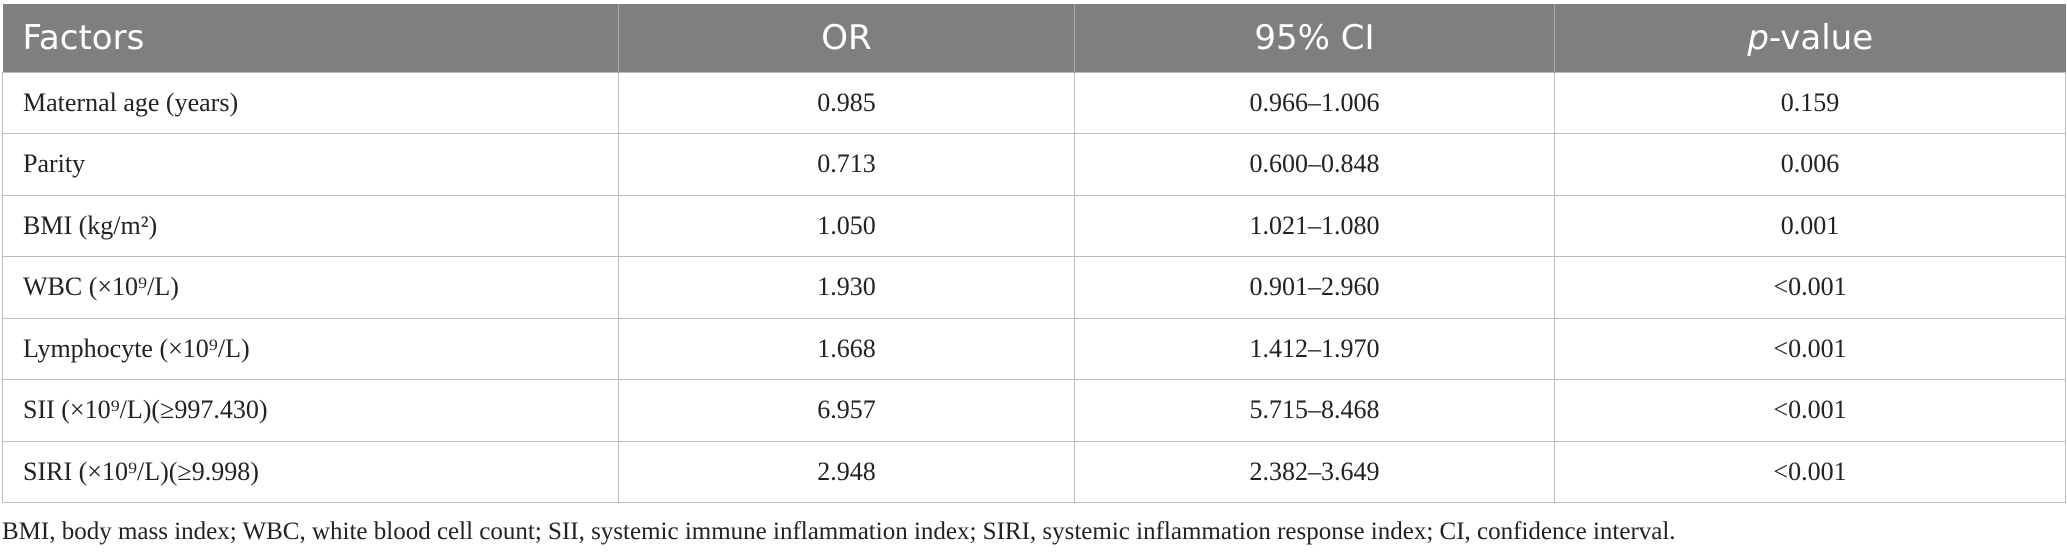 The height and width of the screenshot is (556, 2067). What do you see at coordinates (1810, 164) in the screenshot?
I see `p-value-cell: 0.006` at bounding box center [1810, 164].